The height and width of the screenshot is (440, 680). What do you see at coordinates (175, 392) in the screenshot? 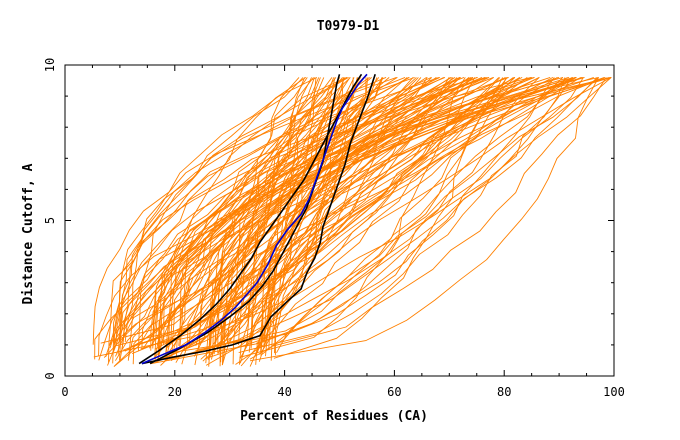
I see `x-tick-label: 20` at bounding box center [175, 392].